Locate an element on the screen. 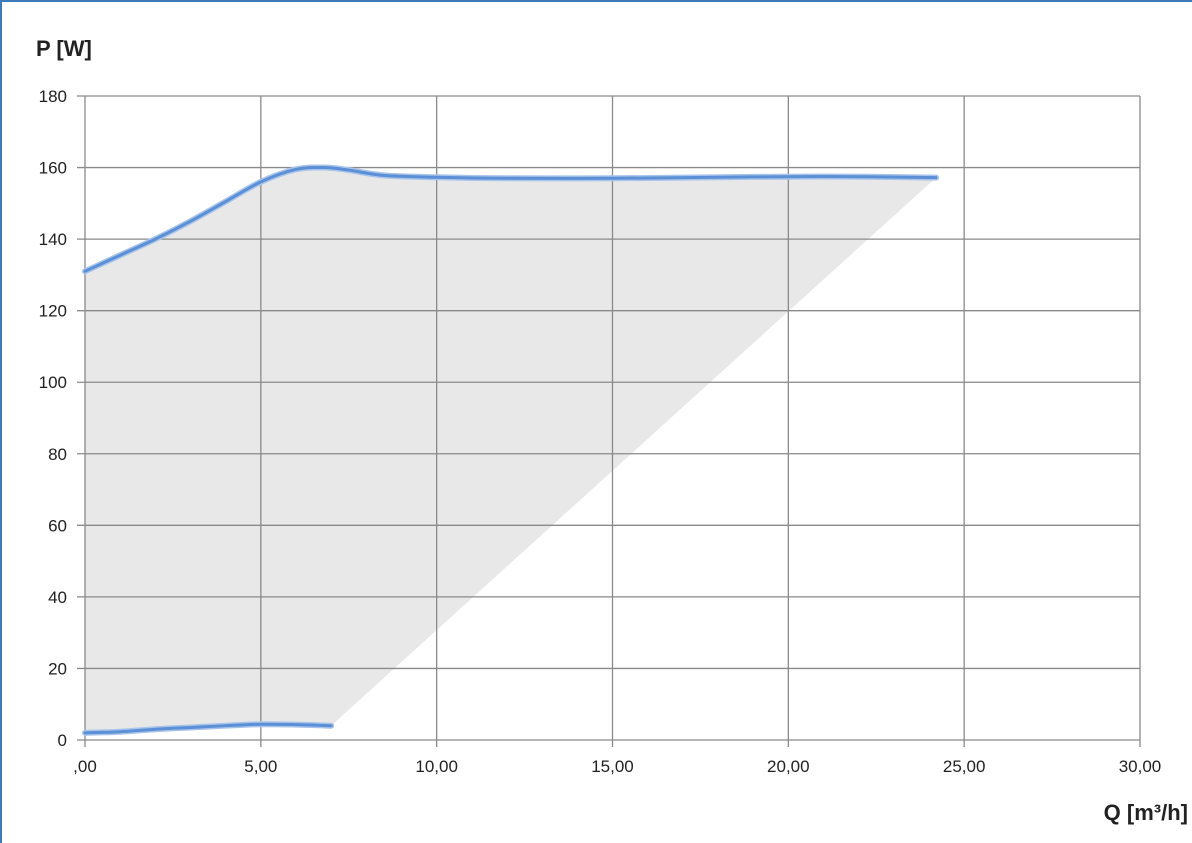  x-tick-label: 5,00 is located at coordinates (260, 766).